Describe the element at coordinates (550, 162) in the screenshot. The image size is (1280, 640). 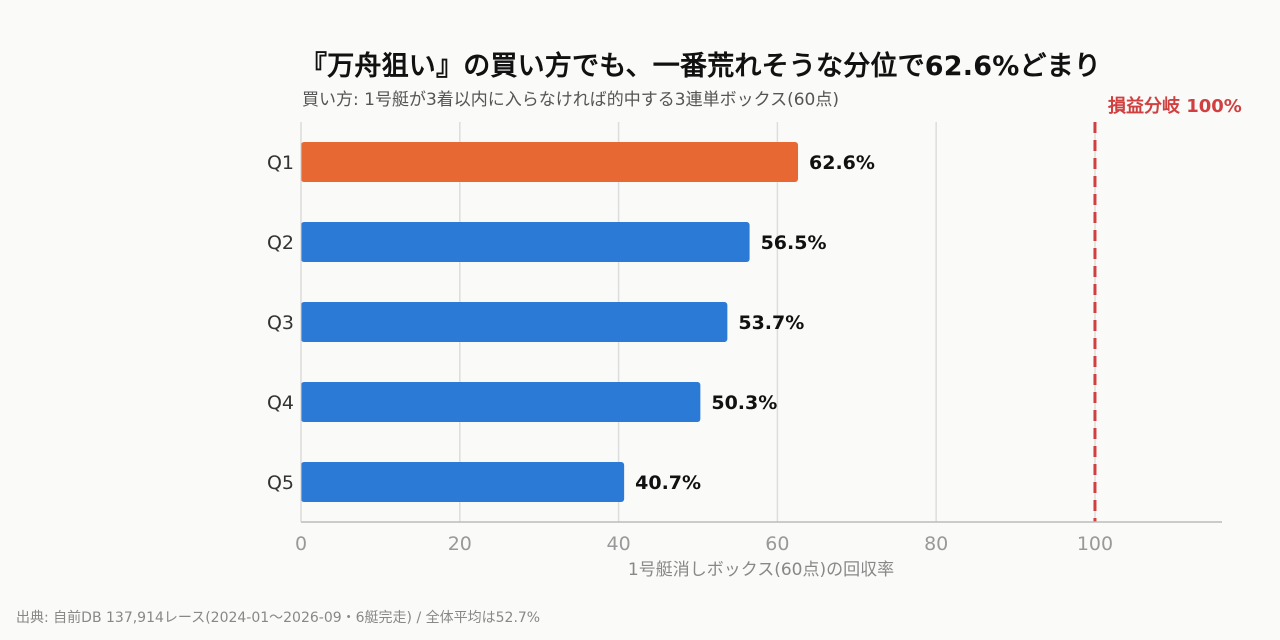
I see `bar-q1` at that location.